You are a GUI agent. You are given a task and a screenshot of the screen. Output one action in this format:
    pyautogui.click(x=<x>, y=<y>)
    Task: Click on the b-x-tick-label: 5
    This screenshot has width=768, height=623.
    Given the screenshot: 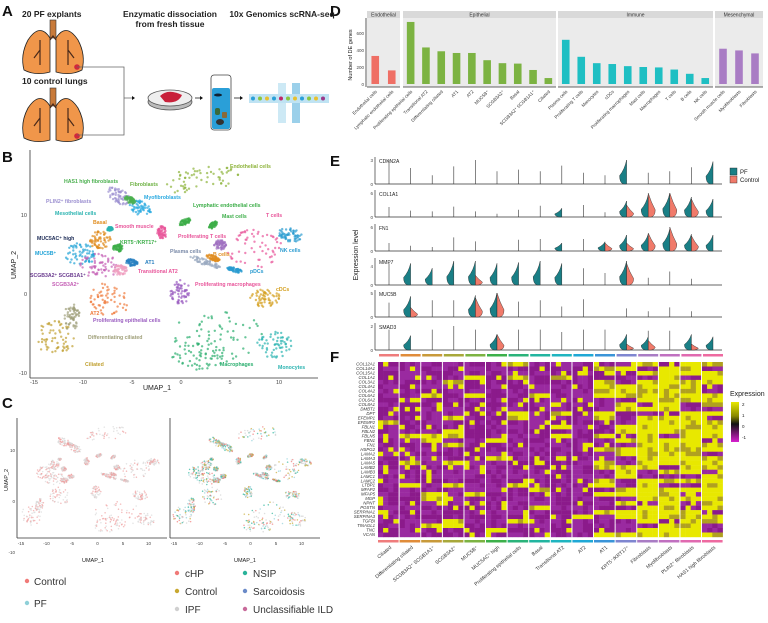 What is the action you would take?
    pyautogui.click(x=229, y=383)
    